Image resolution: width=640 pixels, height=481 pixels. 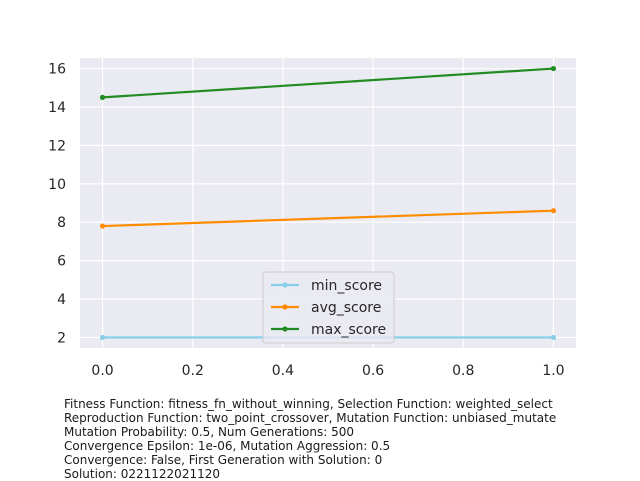 What do you see at coordinates (283, 371) in the screenshot?
I see `x-tick-label: 0.4` at bounding box center [283, 371].